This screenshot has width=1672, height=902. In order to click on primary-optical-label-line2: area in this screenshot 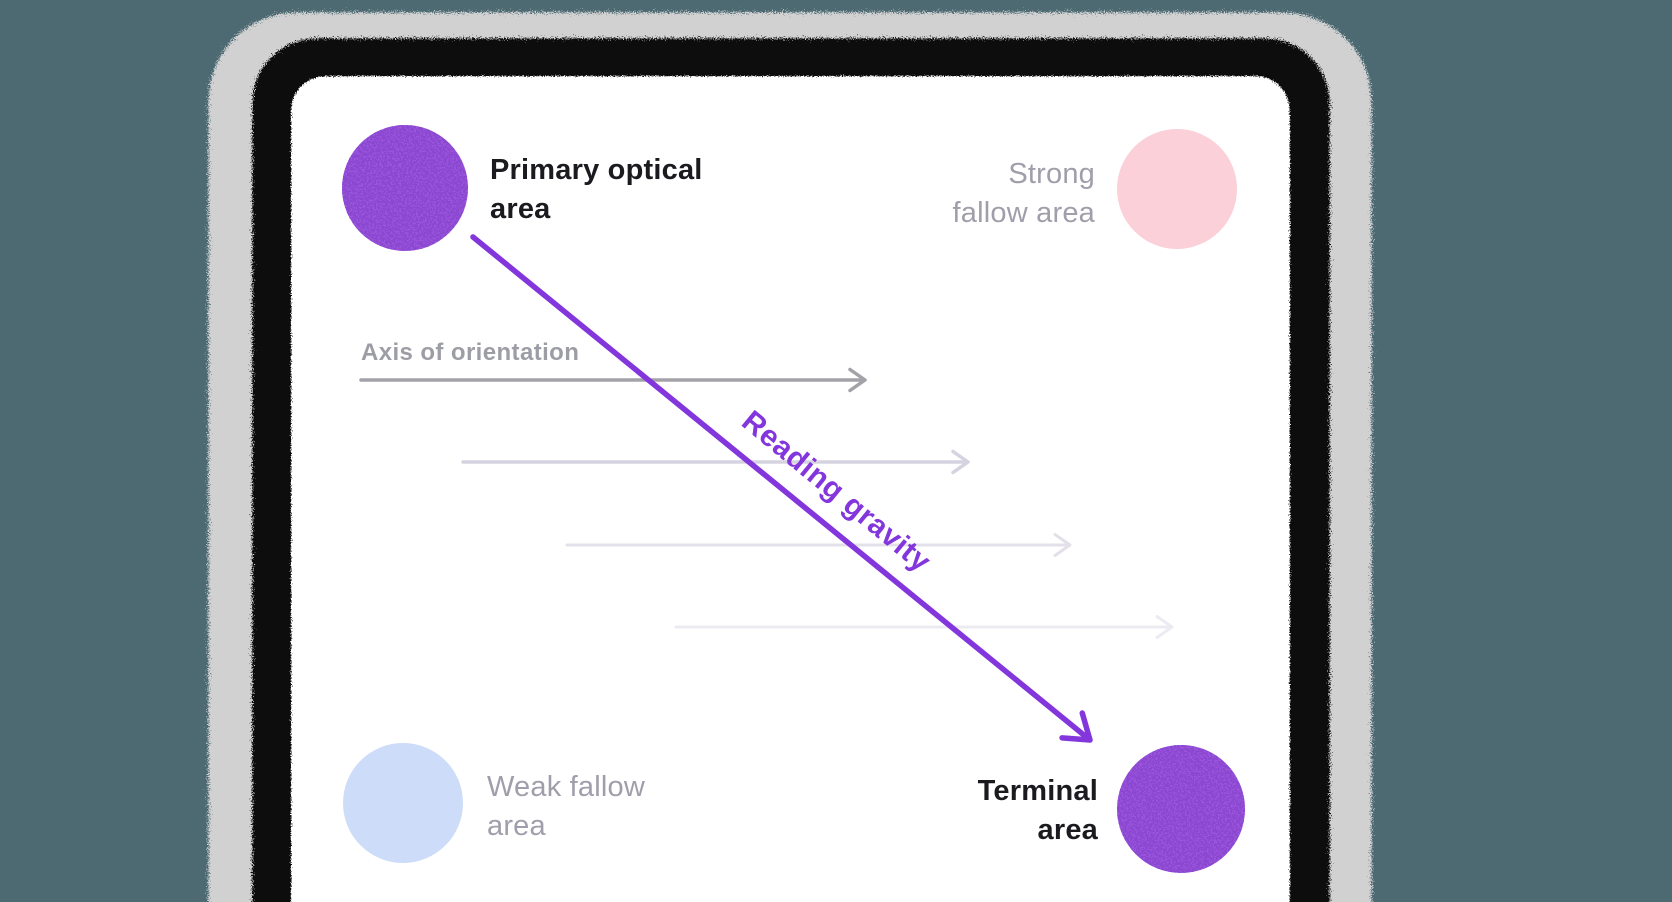, I will do `click(520, 209)`.